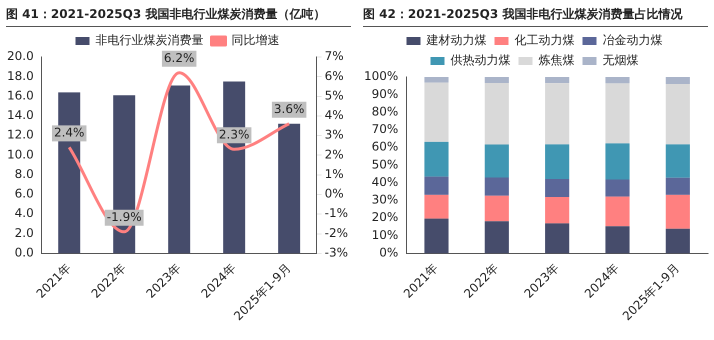  What do you see at coordinates (24, 233) in the screenshot?
I see `y-tick-label: 2.0` at bounding box center [24, 233].